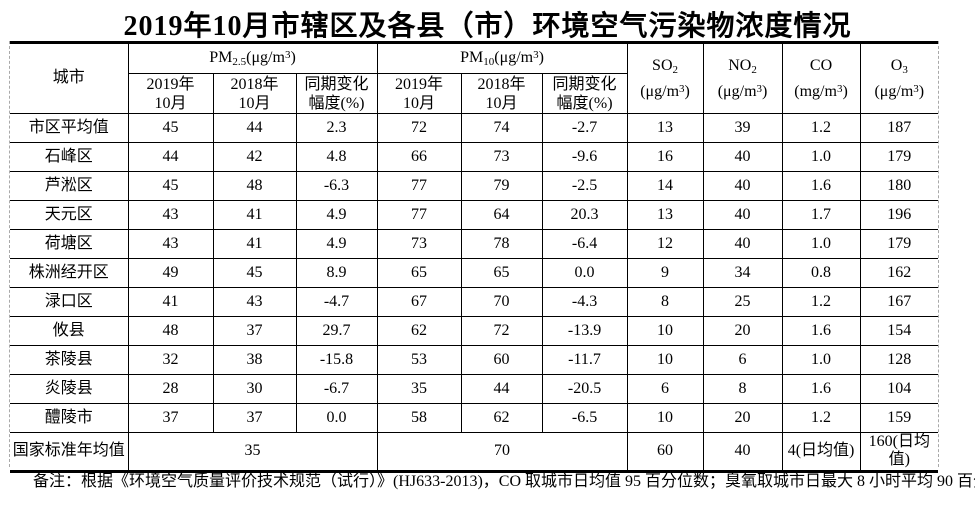 Image resolution: width=975 pixels, height=511 pixels. Describe the element at coordinates (501, 302) in the screenshot. I see `value-cell: 70` at that location.